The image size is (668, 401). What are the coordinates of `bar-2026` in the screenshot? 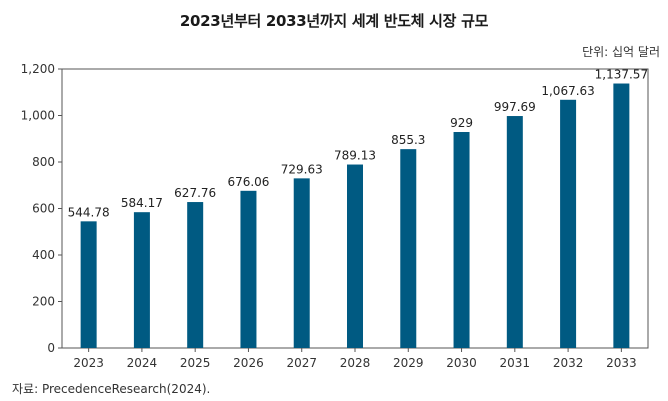 It's located at (248, 269).